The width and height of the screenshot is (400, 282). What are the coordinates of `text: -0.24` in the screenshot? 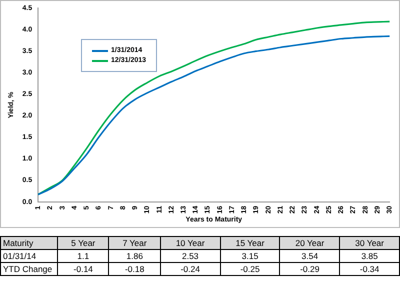 It's located at (190, 269).